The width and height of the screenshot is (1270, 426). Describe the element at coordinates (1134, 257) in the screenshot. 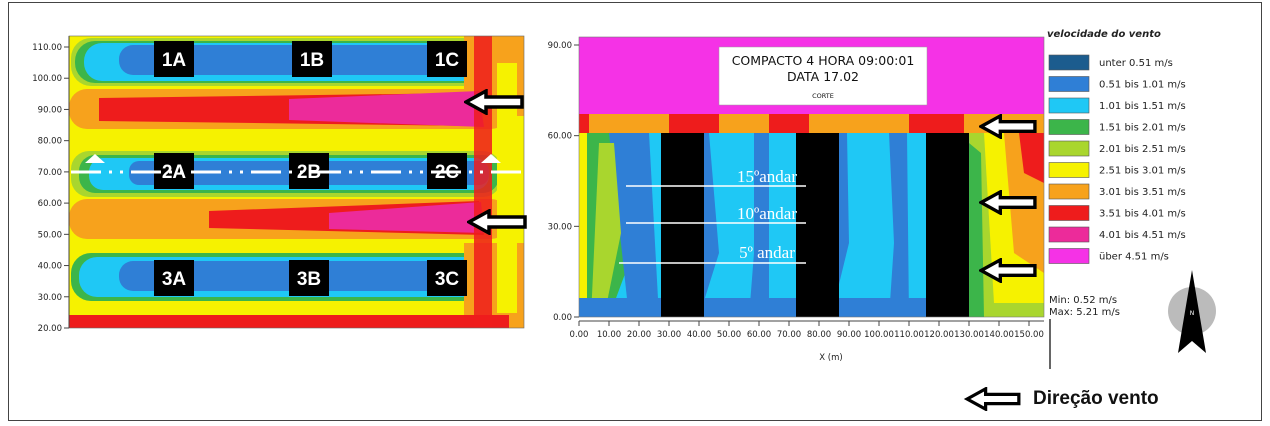

I see `legend-label: über 4.51 m/s` at that location.